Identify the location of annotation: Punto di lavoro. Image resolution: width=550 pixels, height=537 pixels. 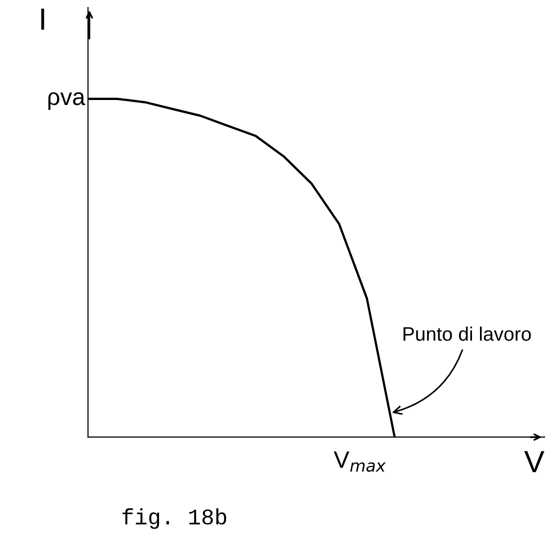
(467, 333).